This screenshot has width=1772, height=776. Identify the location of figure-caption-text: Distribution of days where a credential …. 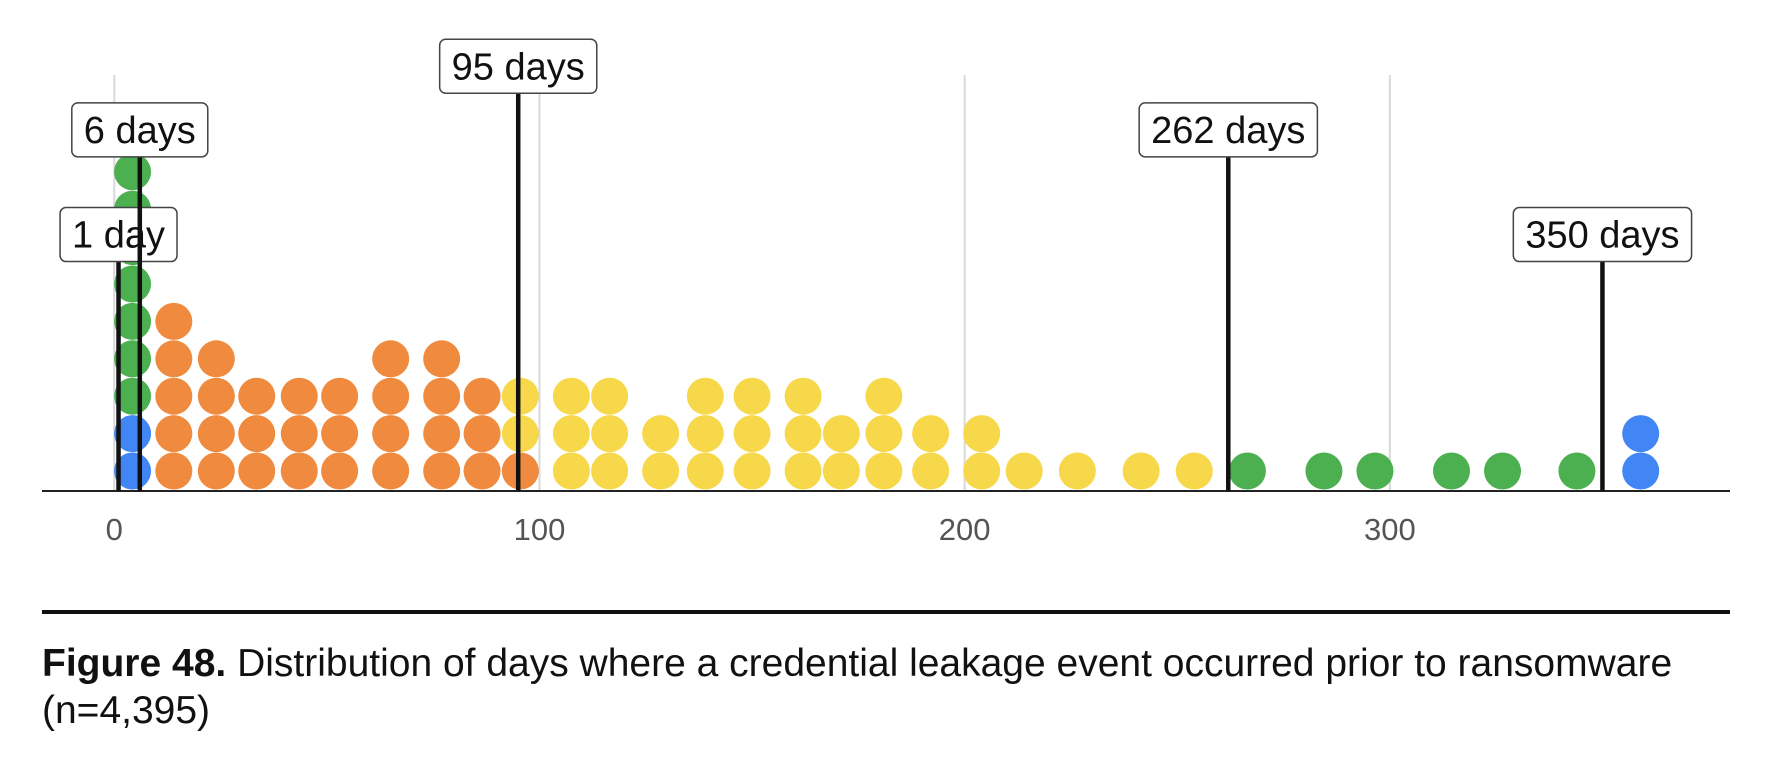
(857, 687).